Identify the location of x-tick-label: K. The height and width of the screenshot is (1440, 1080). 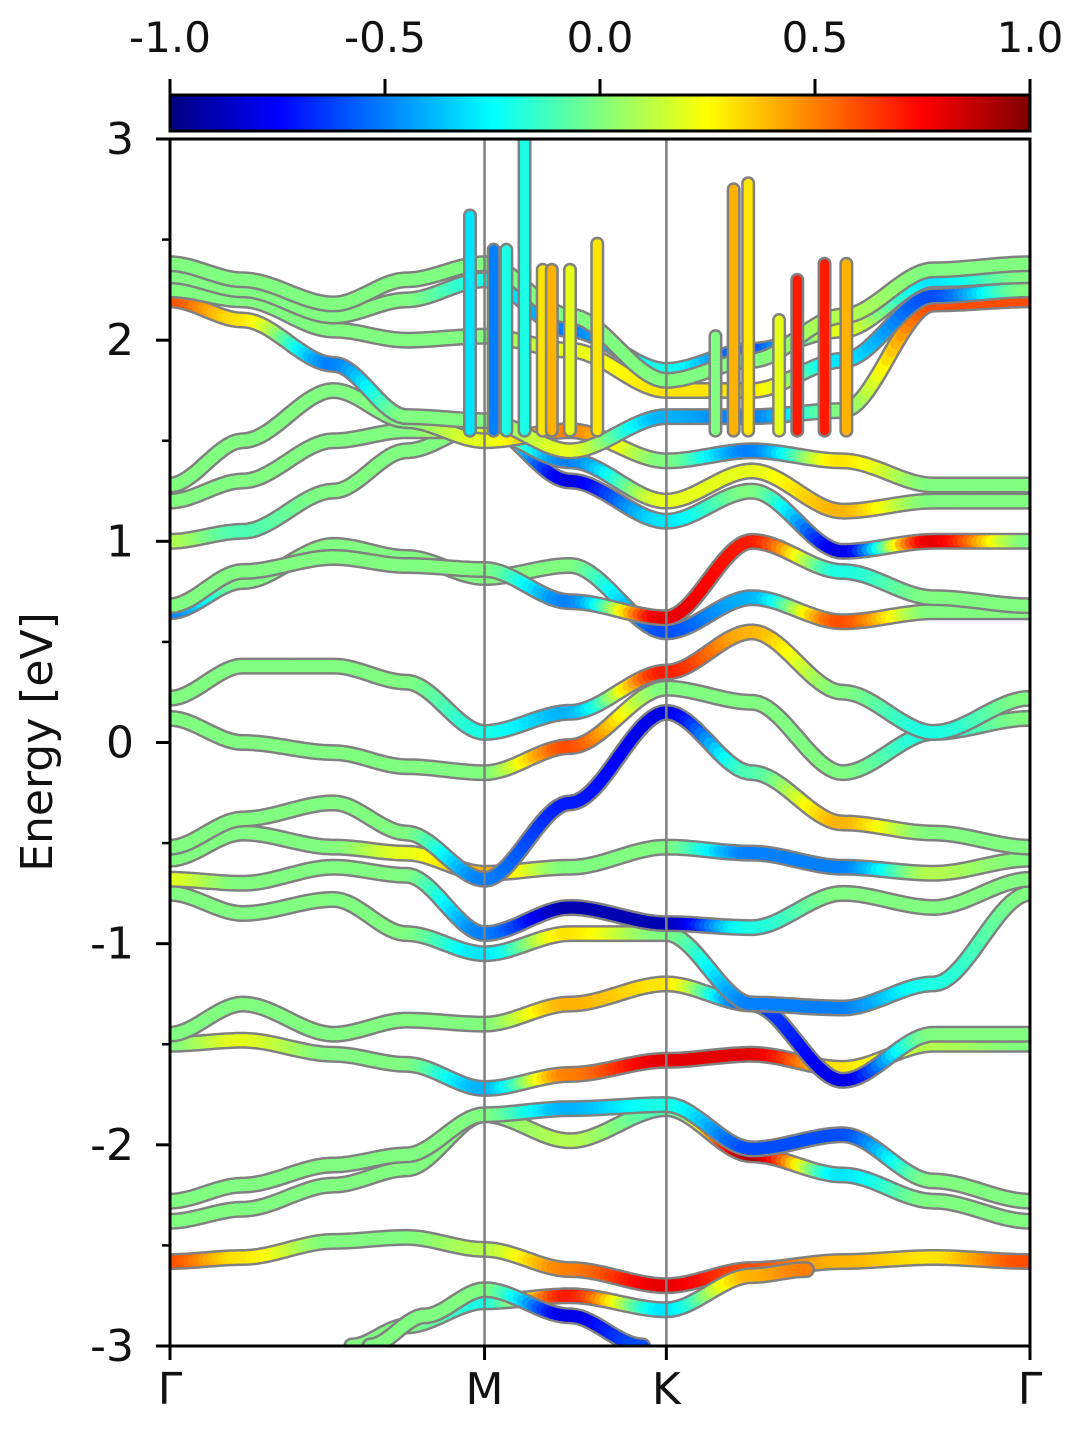
(667, 1389).